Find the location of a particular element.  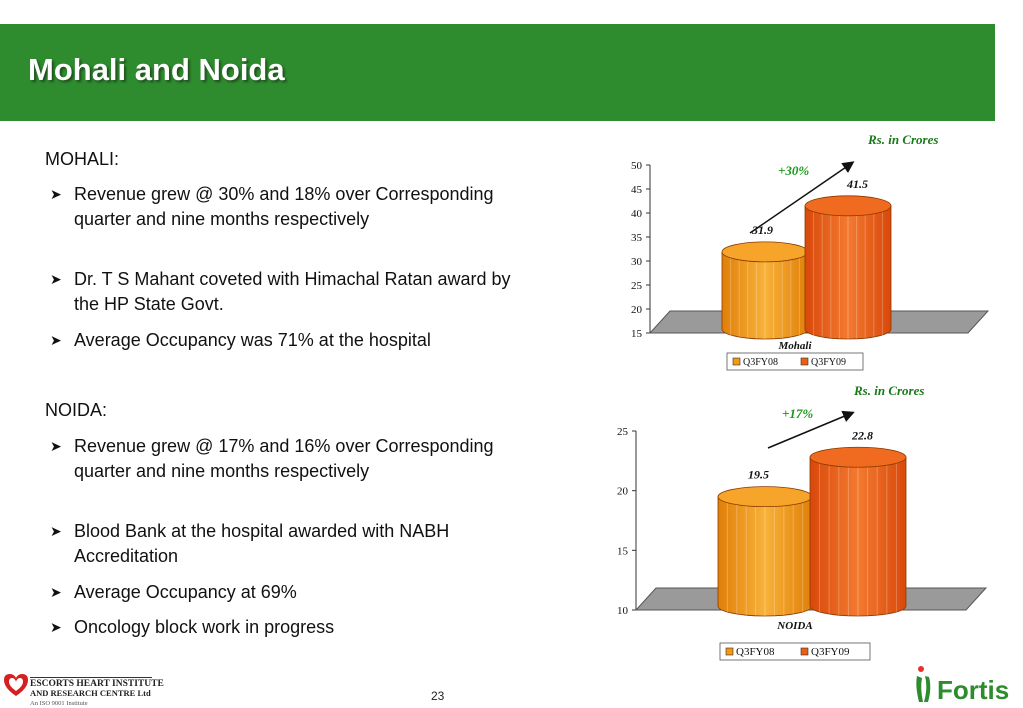

value-label: 22.8 is located at coordinates (862, 435).